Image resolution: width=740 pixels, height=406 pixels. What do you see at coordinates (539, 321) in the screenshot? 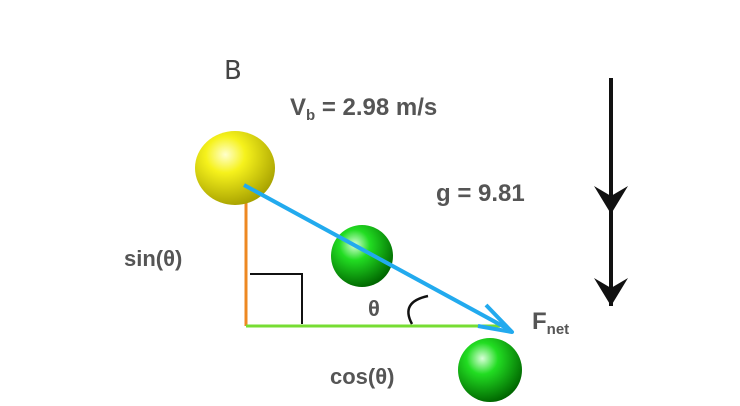
I see `force-symbol: F` at bounding box center [539, 321].